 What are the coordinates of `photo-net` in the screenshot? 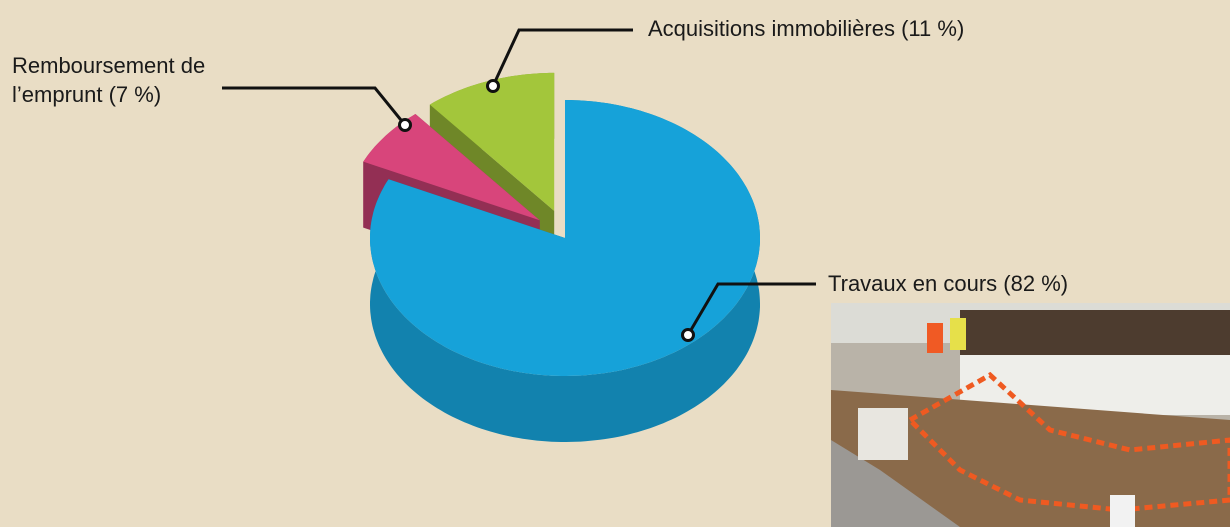 It's located at (1067, 442).